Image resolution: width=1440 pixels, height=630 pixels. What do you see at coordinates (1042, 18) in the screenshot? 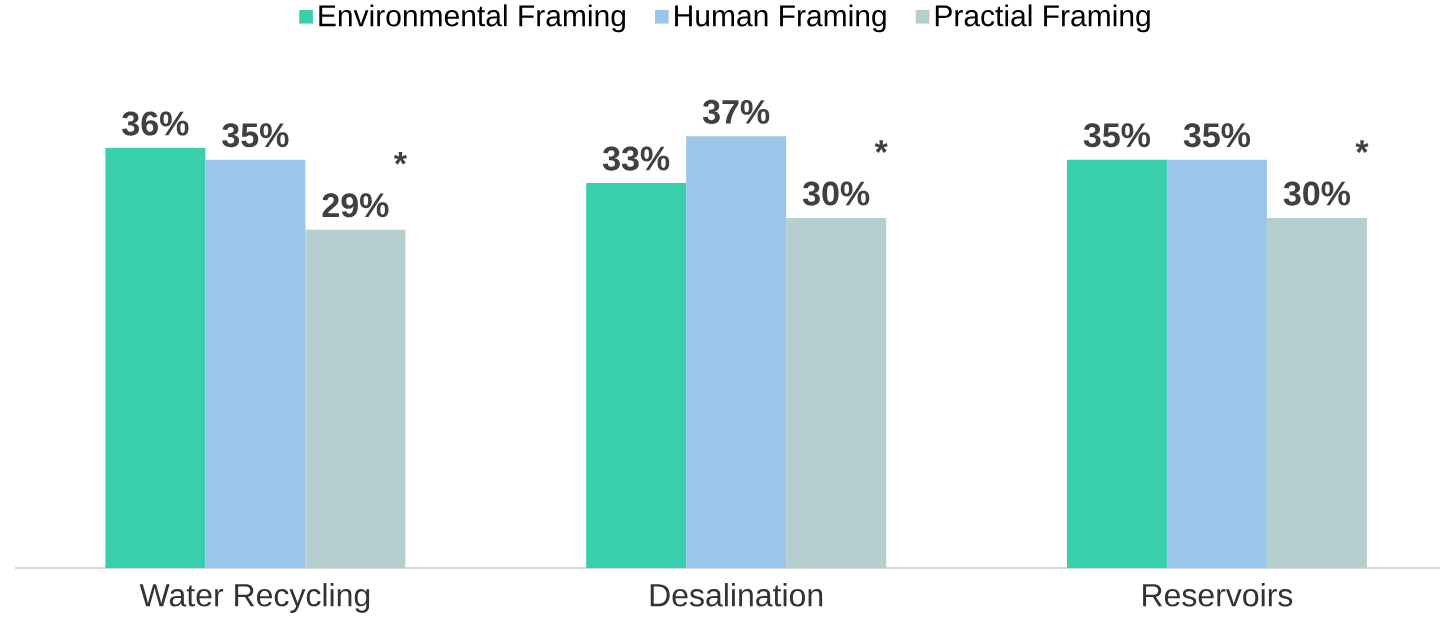
I see `legend-label: Practial Framing` at bounding box center [1042, 18].